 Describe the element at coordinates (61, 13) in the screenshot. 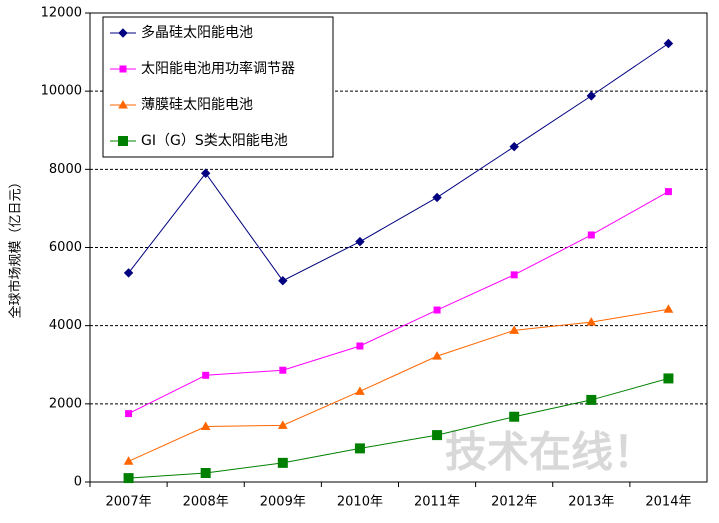

I see `y-tick-label: 12000` at that location.